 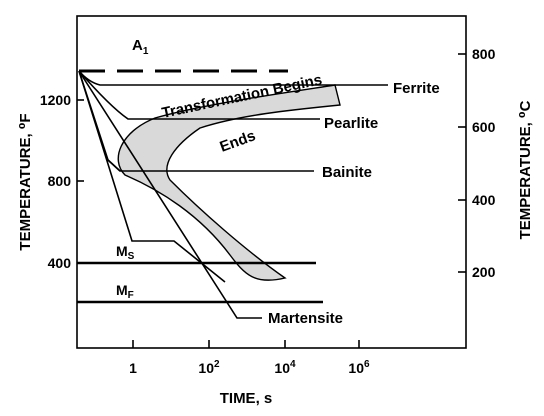 I want to click on left-axis-title: TEMPERATURE, ⁰F, so click(x=25, y=181).